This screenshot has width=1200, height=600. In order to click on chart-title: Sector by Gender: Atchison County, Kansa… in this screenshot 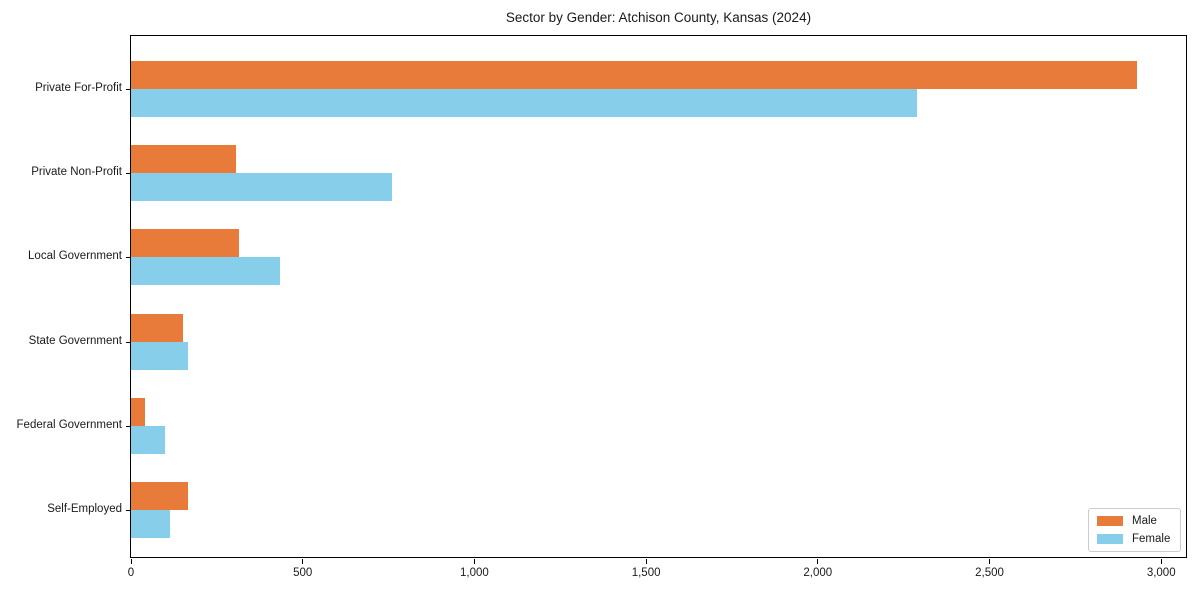, I will do `click(658, 17)`.